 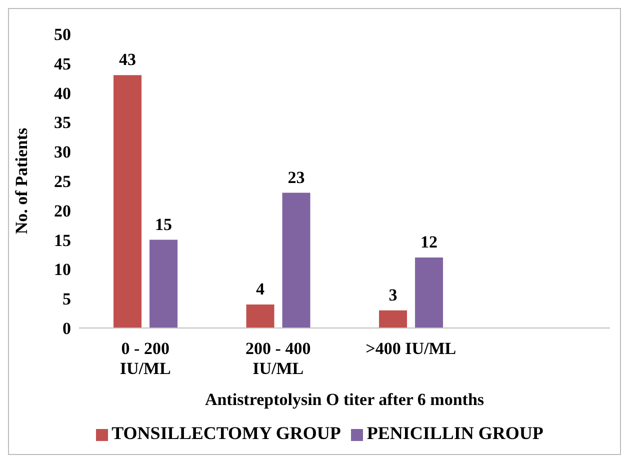 What do you see at coordinates (62, 210) in the screenshot?
I see `y-tick-label: 20` at bounding box center [62, 210].